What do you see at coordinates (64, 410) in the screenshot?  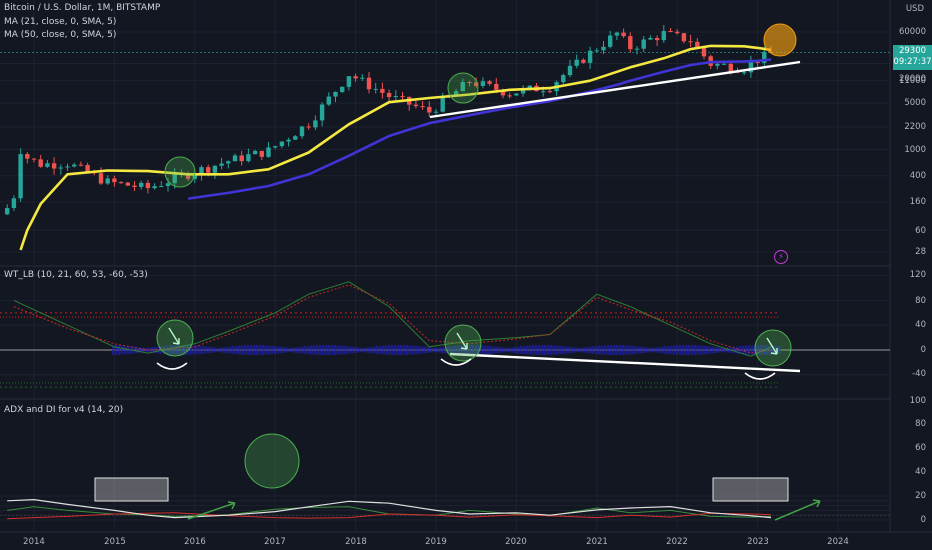 I see `adx-legend: ADX and DI for v4 (14, 20)` at bounding box center [64, 410].